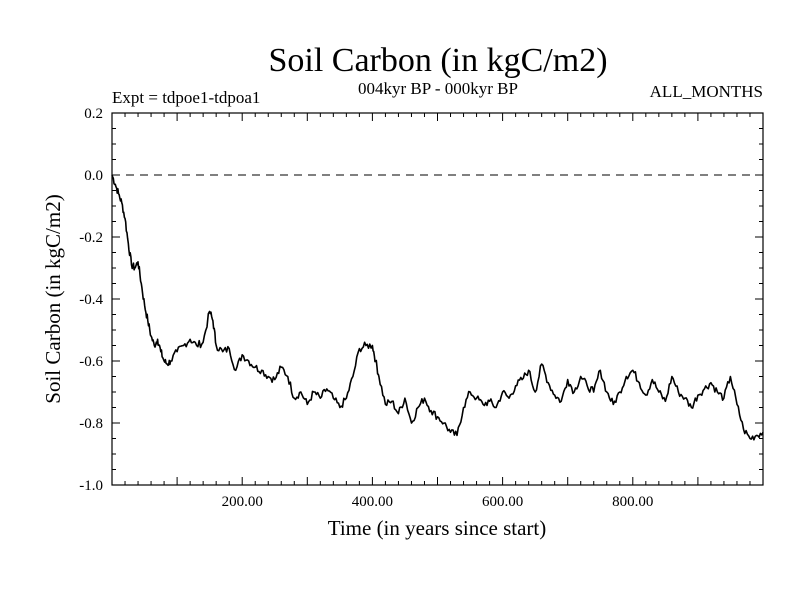 This screenshot has height=600, width=800. Describe the element at coordinates (93, 114) in the screenshot. I see `y-tick-label: 0.2` at that location.